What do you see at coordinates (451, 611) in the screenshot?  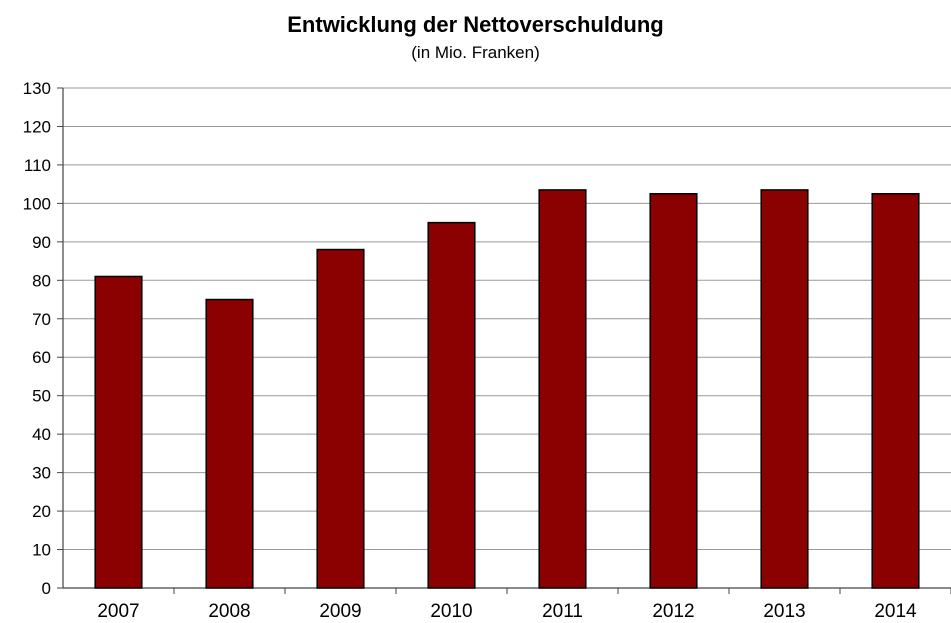 I see `x-tick-label-2010: 2010` at bounding box center [451, 611].